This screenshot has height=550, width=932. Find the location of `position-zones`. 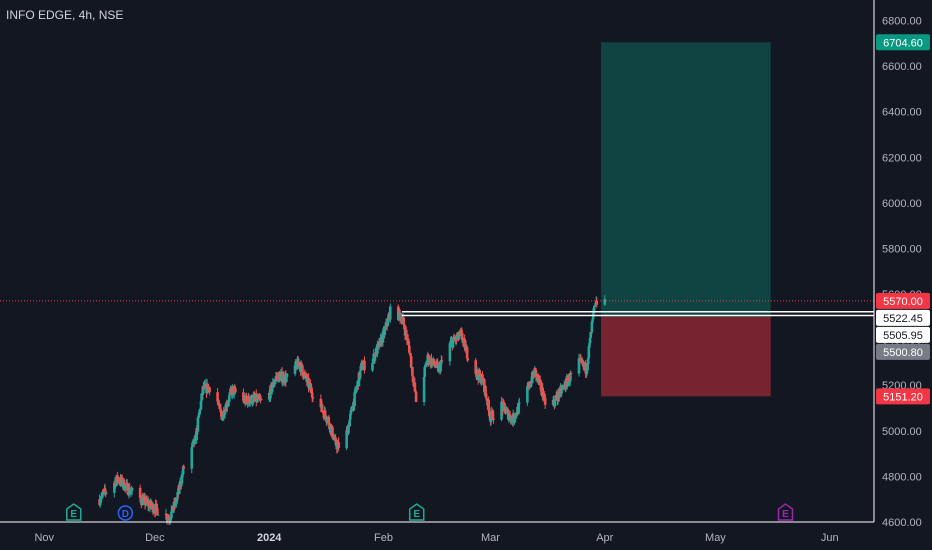

position-zones is located at coordinates (686, 219).